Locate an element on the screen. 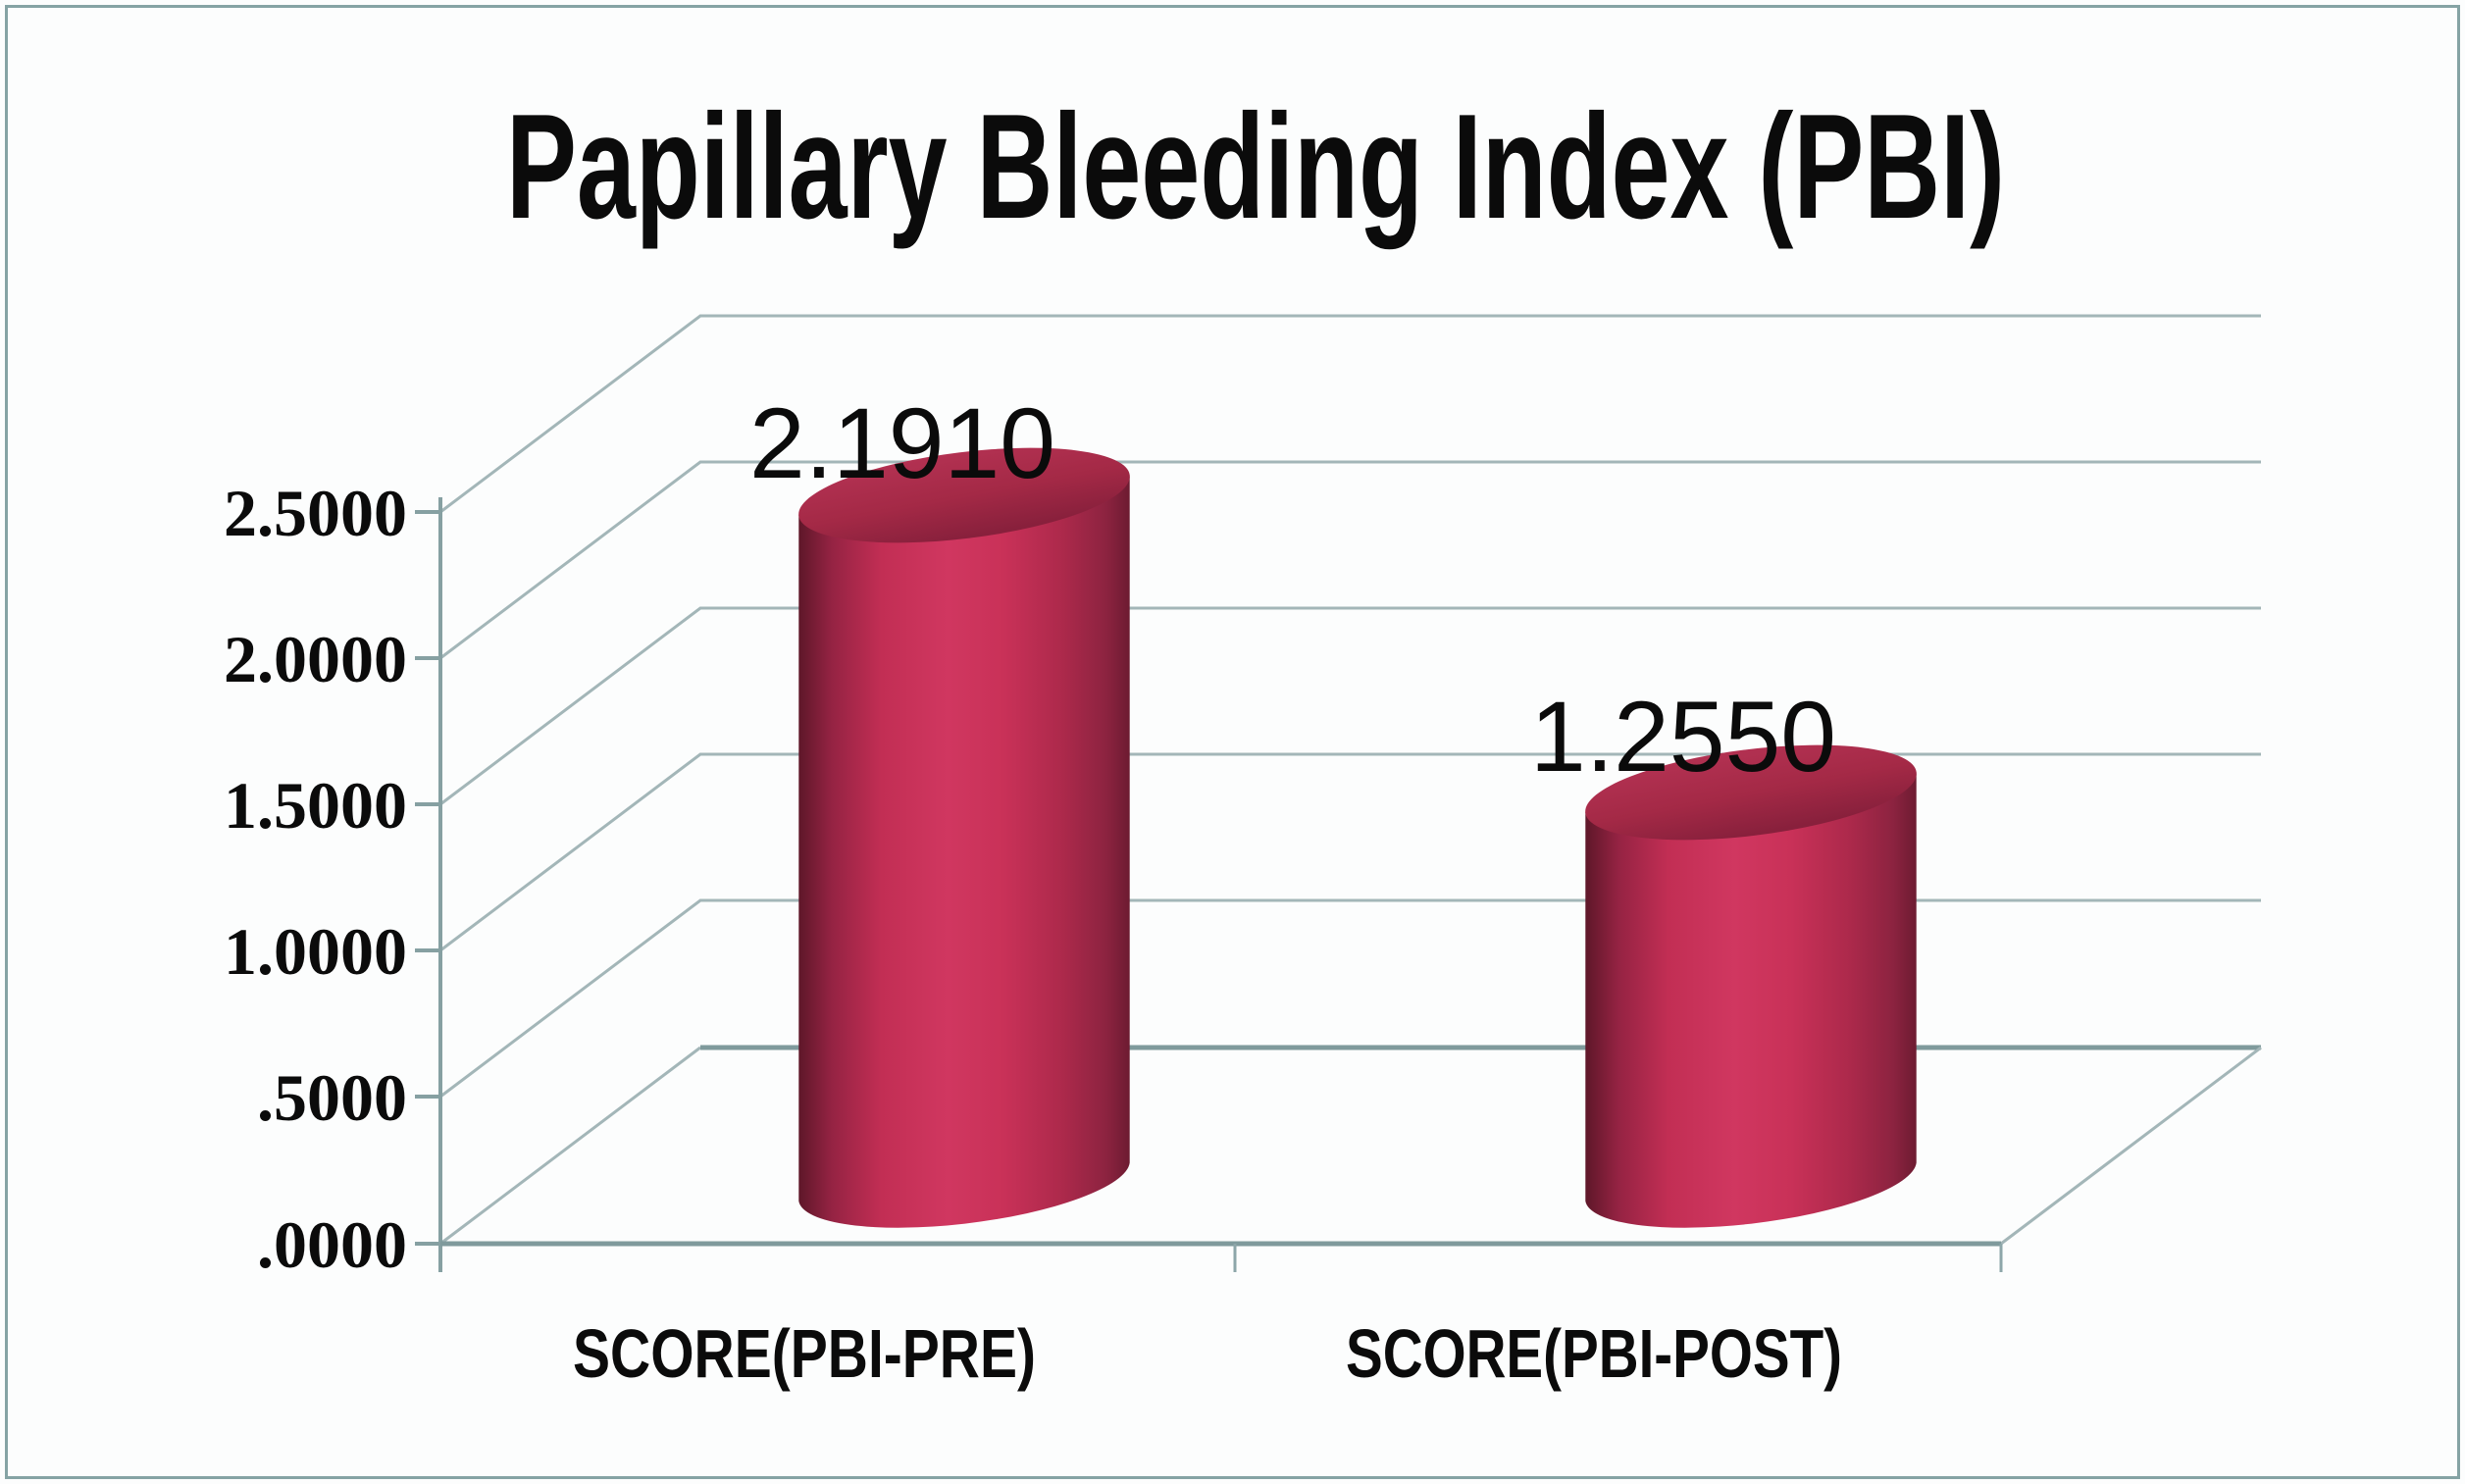 This screenshot has height=1484, width=2465. y-tick-label-0.0: .0000 is located at coordinates (332, 1244).